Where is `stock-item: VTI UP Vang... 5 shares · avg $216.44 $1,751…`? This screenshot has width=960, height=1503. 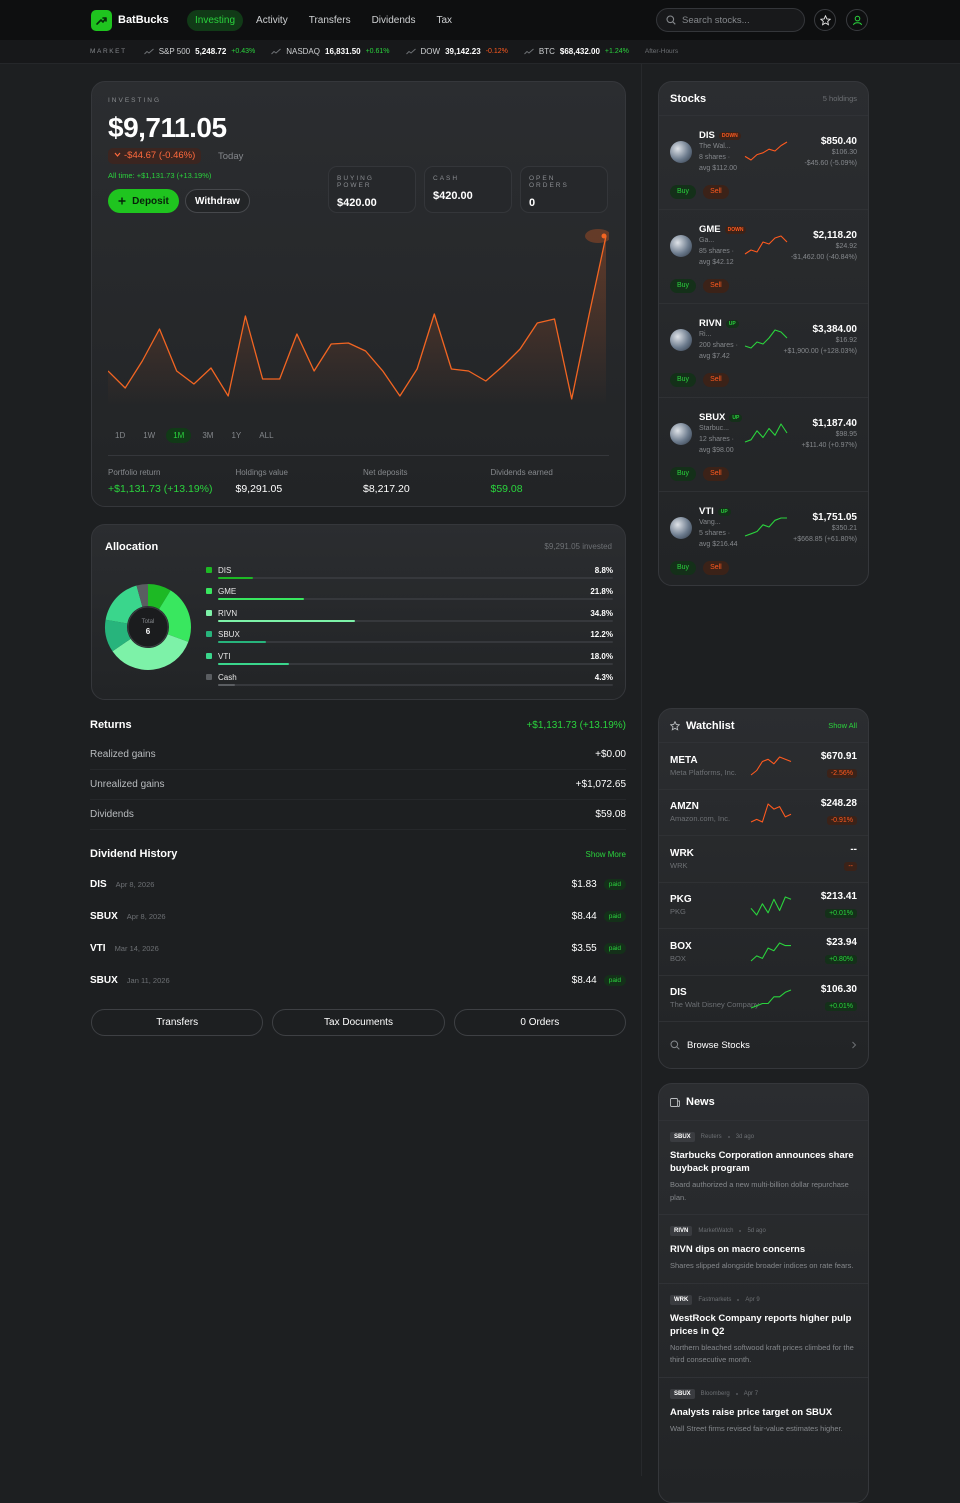 stock-item: VTI UP Vang... 5 shares · avg $216.44 $1,751… is located at coordinates (763, 538).